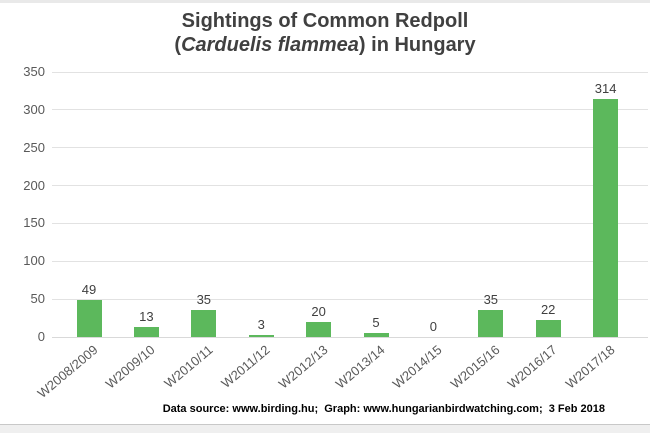  I want to click on value-label-W2008-2009: 49, so click(89, 289).